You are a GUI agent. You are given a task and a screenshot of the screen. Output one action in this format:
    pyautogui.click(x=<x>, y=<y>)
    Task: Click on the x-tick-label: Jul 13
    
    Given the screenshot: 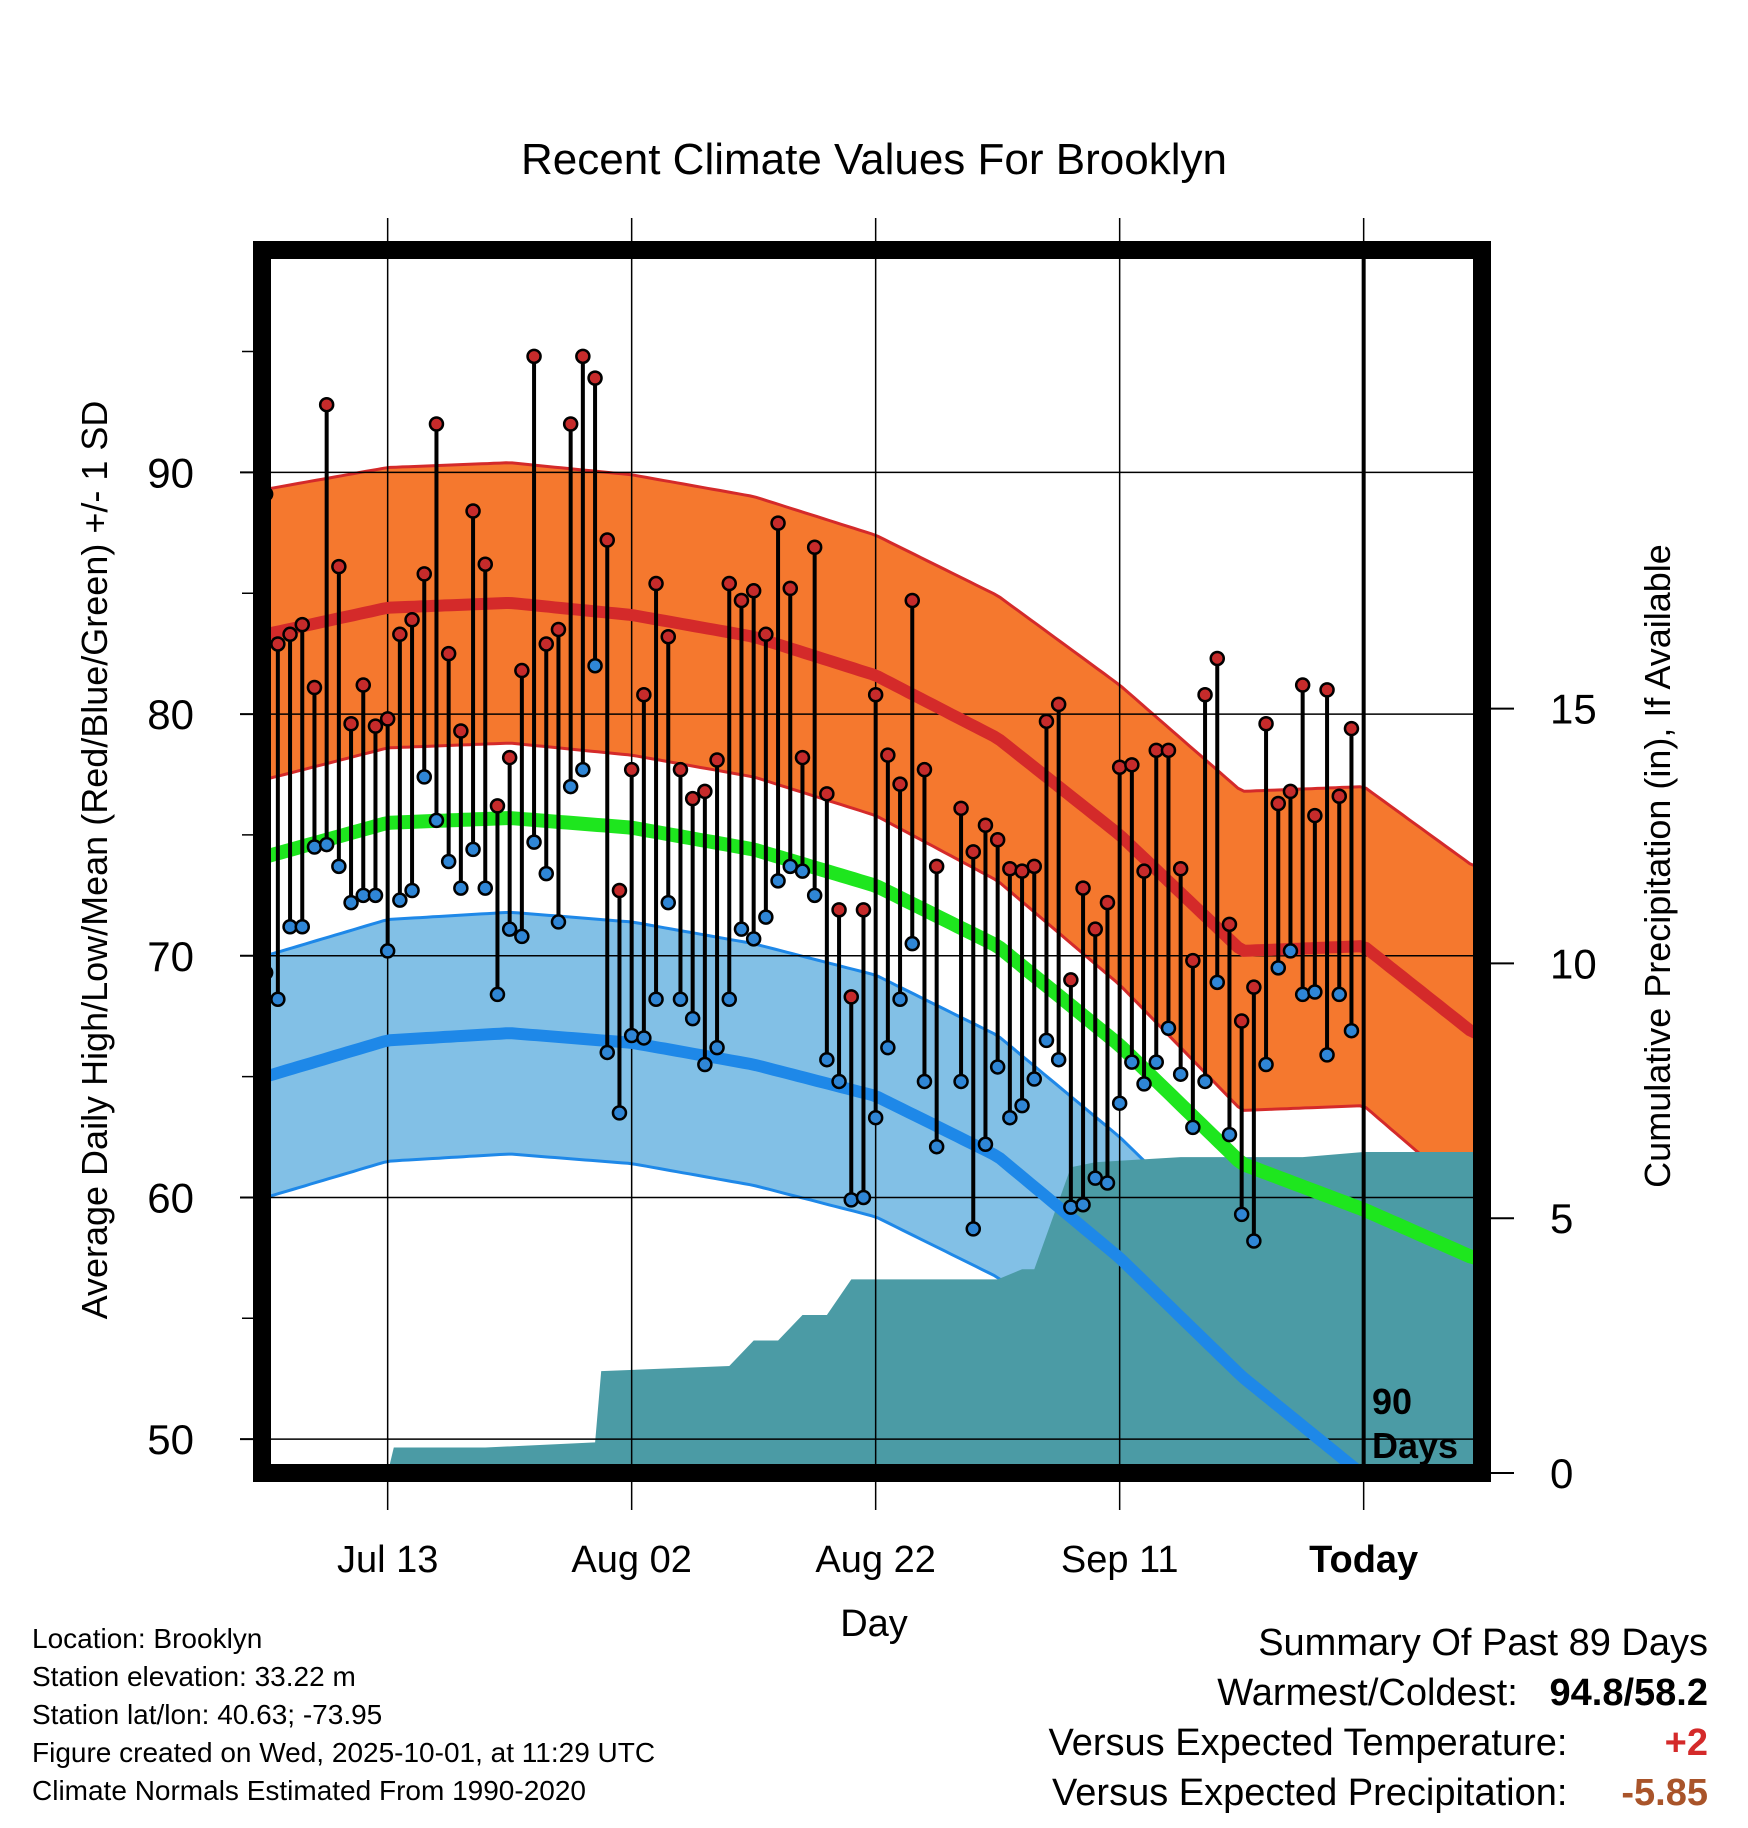 What is the action you would take?
    pyautogui.click(x=387, y=1560)
    